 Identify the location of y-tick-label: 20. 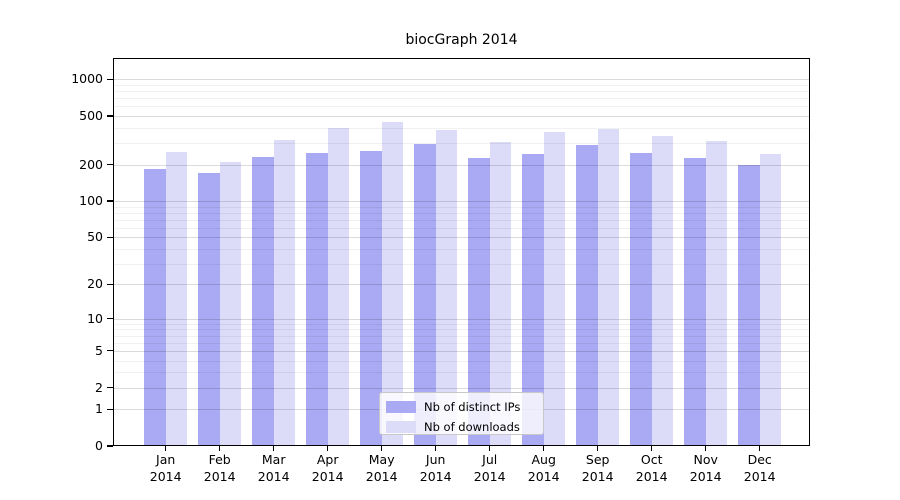
(95, 284).